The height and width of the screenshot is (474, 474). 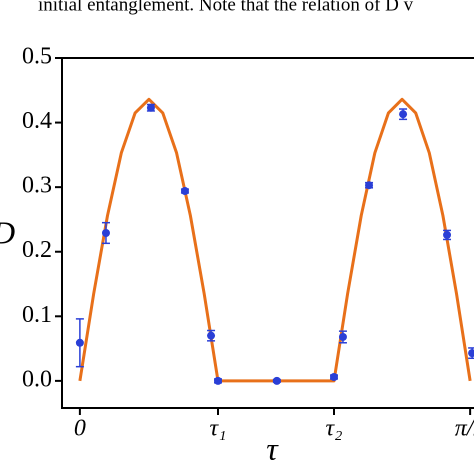 What do you see at coordinates (37, 379) in the screenshot?
I see `y-tick-label: 0.0` at bounding box center [37, 379].